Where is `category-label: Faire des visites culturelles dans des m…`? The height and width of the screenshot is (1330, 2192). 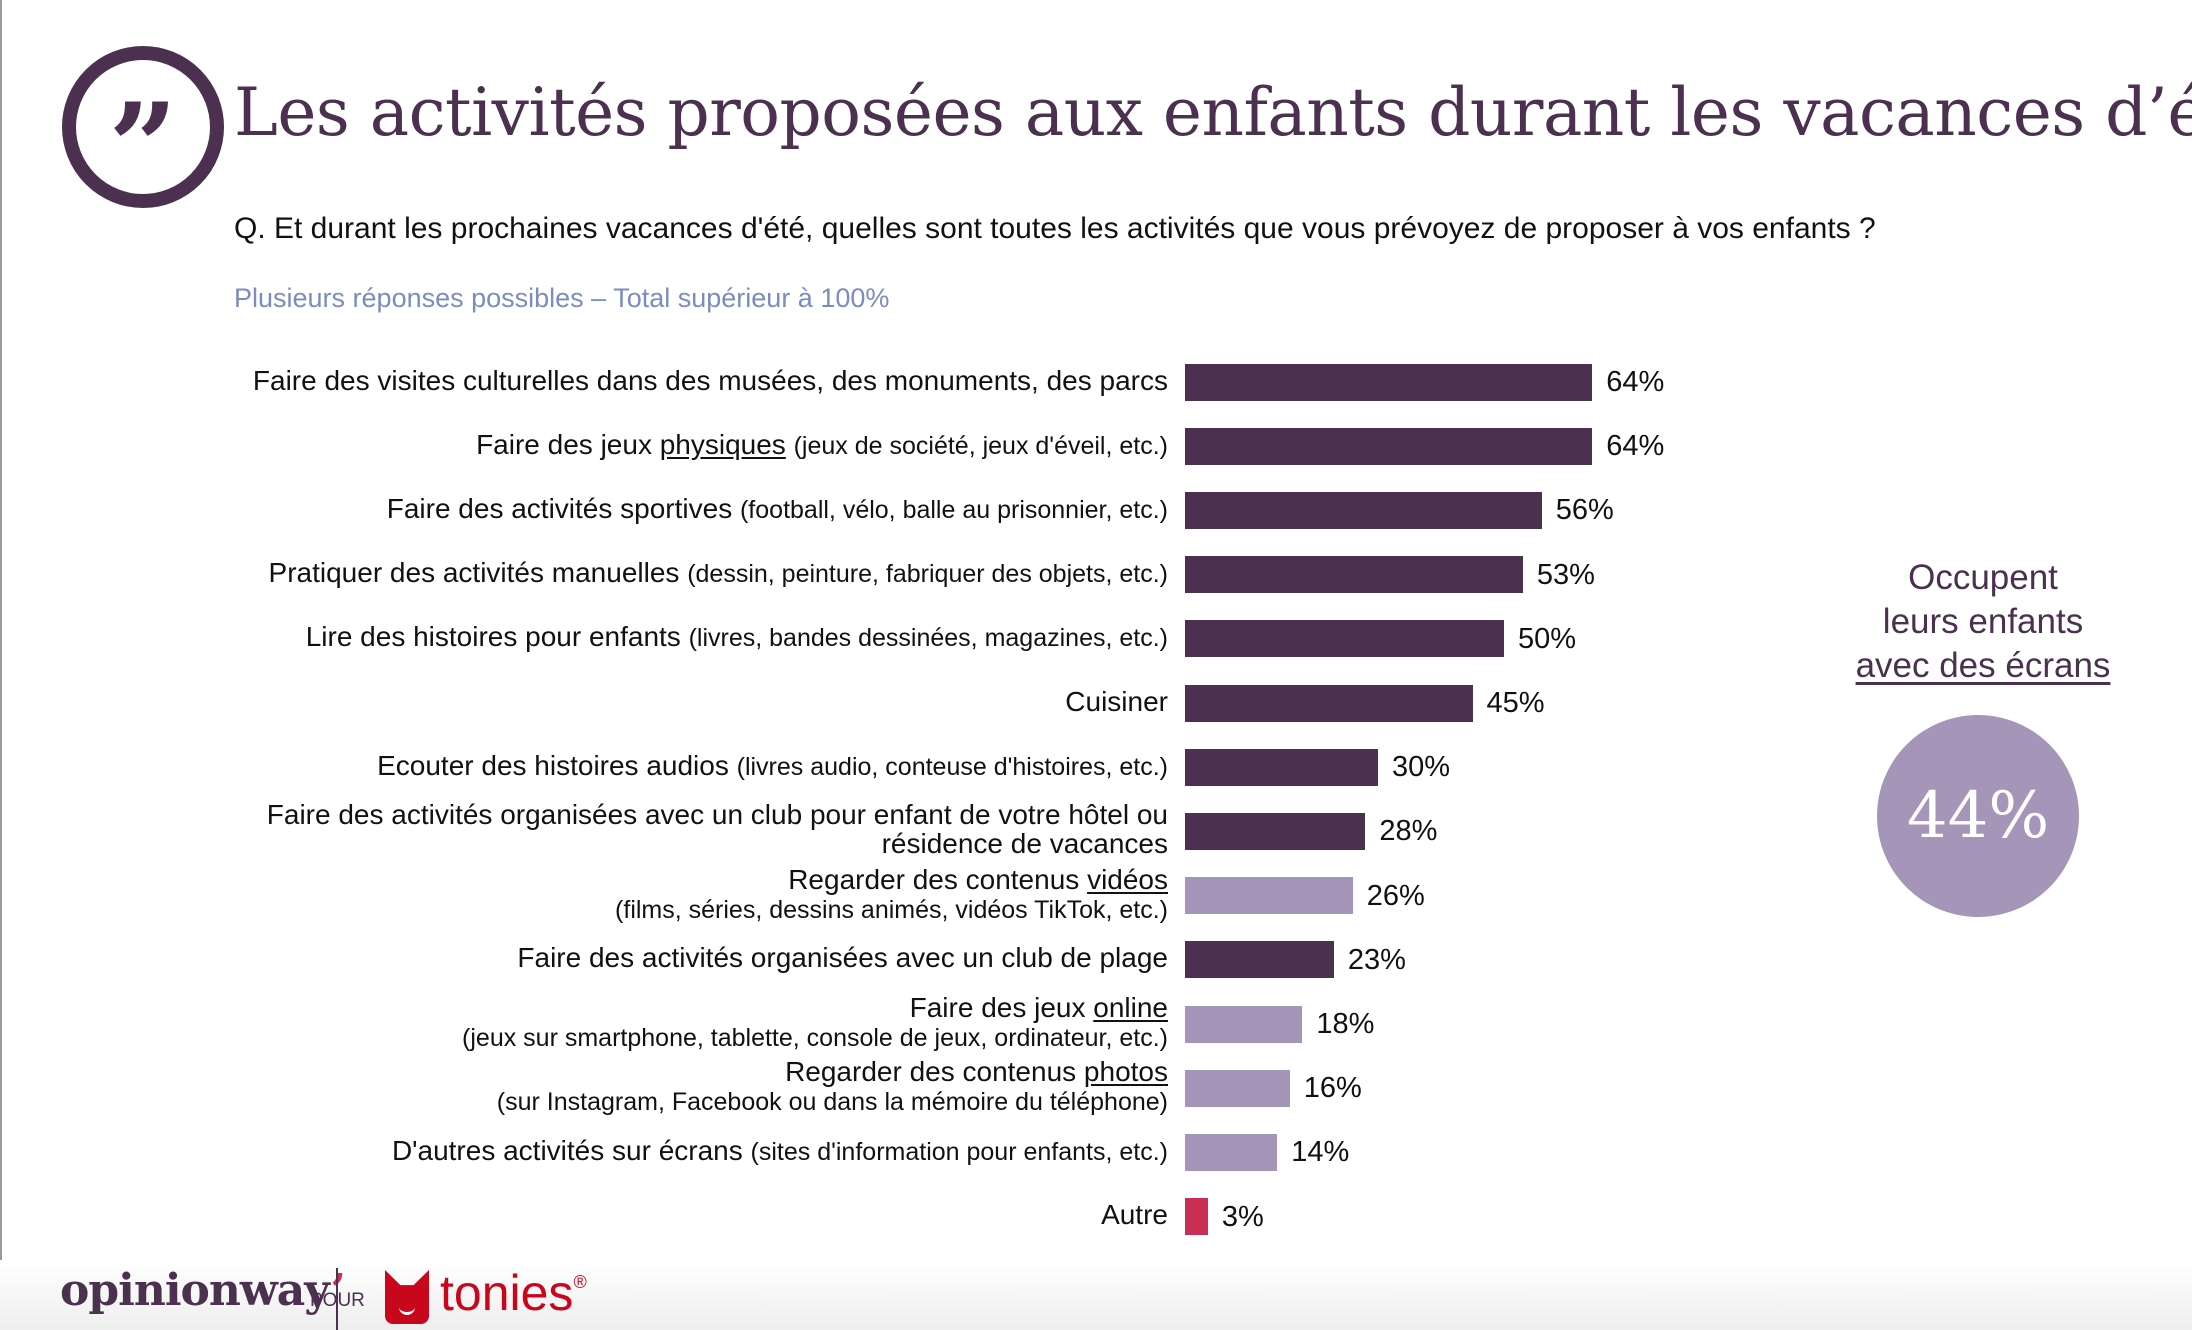
category-label: Faire des visites culturelles dans des m… is located at coordinates (710, 380).